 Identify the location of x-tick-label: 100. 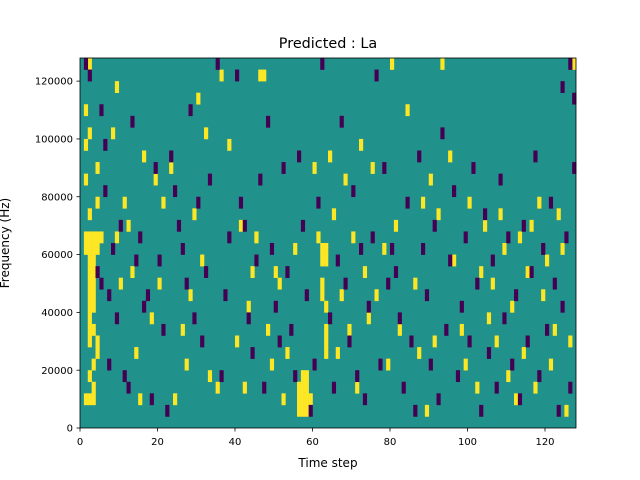
(467, 442).